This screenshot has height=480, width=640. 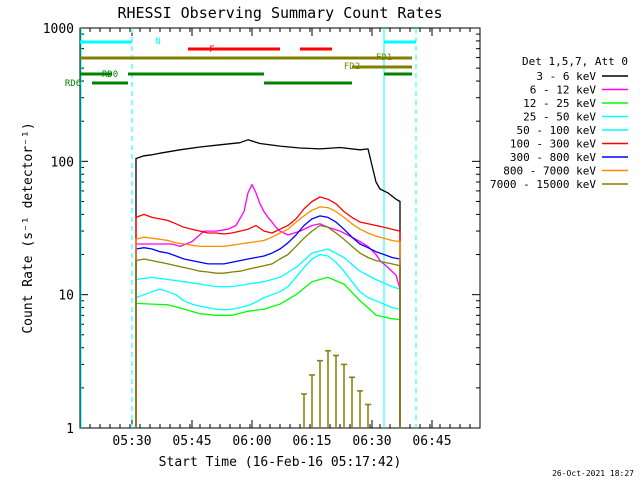 What do you see at coordinates (553, 144) in the screenshot?
I see `legend-label-5: 100 - 300 keV` at bounding box center [553, 144].